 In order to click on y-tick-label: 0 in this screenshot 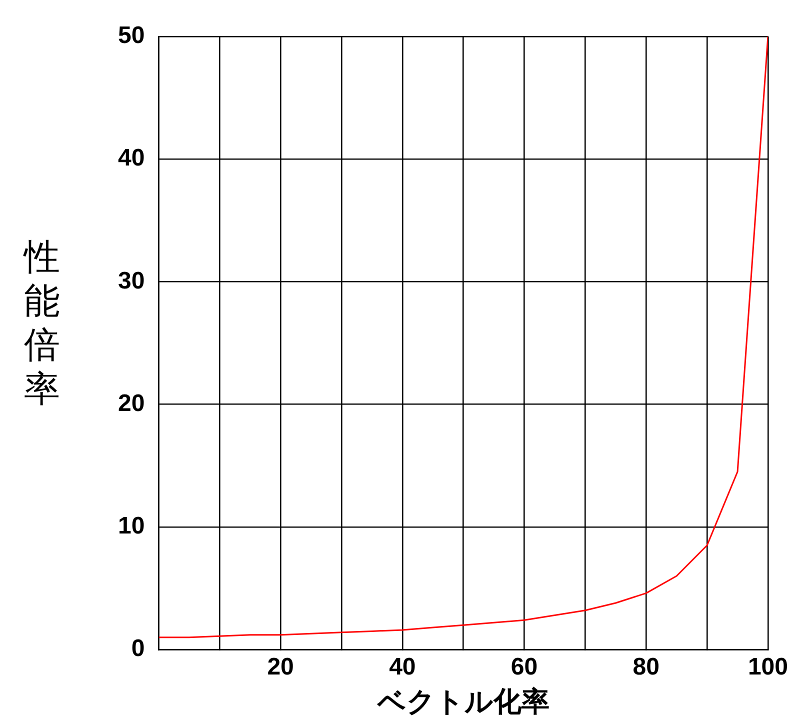, I will do `click(138, 648)`.